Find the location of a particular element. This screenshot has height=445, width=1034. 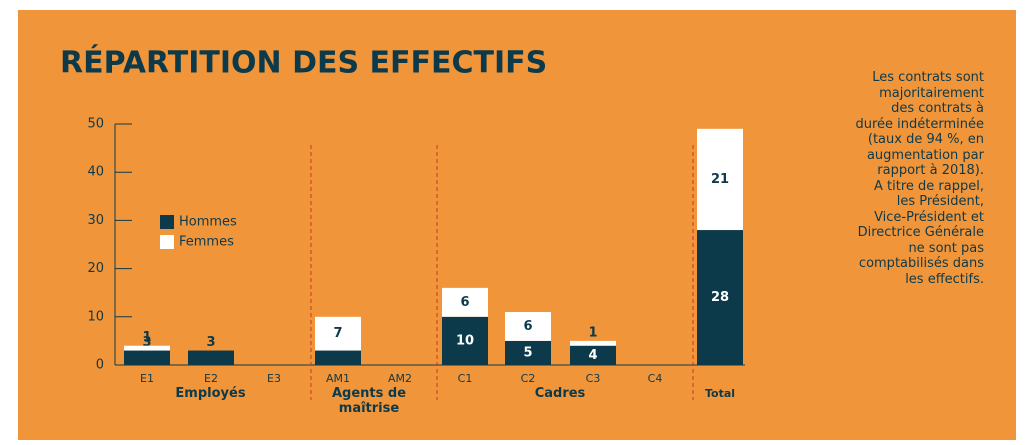

data-label: 21 is located at coordinates (720, 179).